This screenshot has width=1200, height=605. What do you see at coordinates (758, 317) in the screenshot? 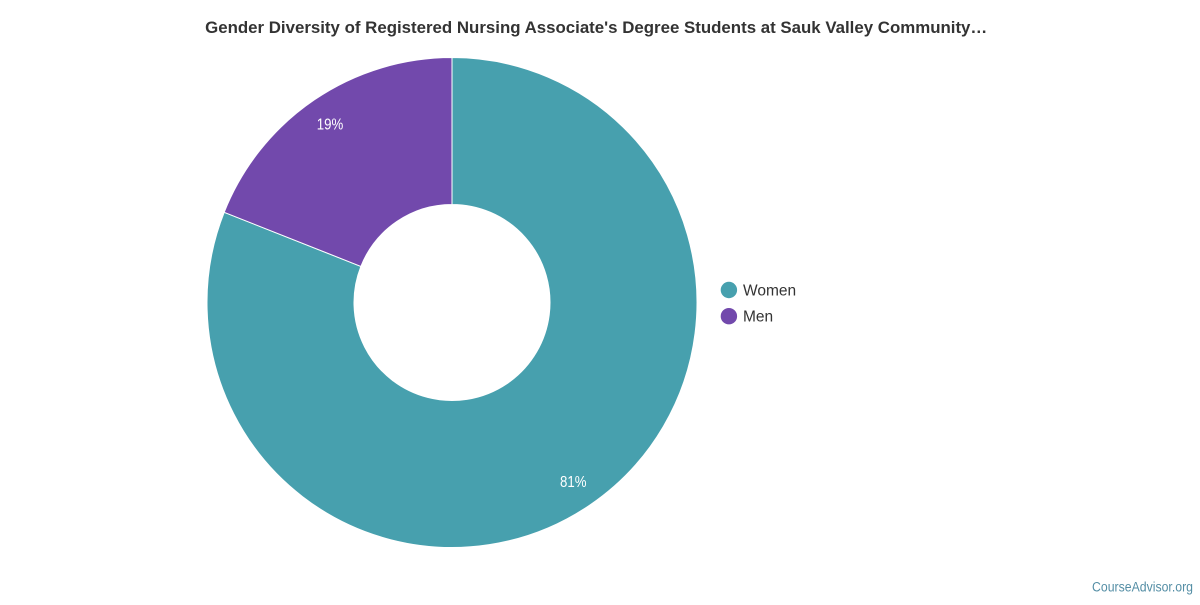
I see `svg-text: Men` at bounding box center [758, 317].